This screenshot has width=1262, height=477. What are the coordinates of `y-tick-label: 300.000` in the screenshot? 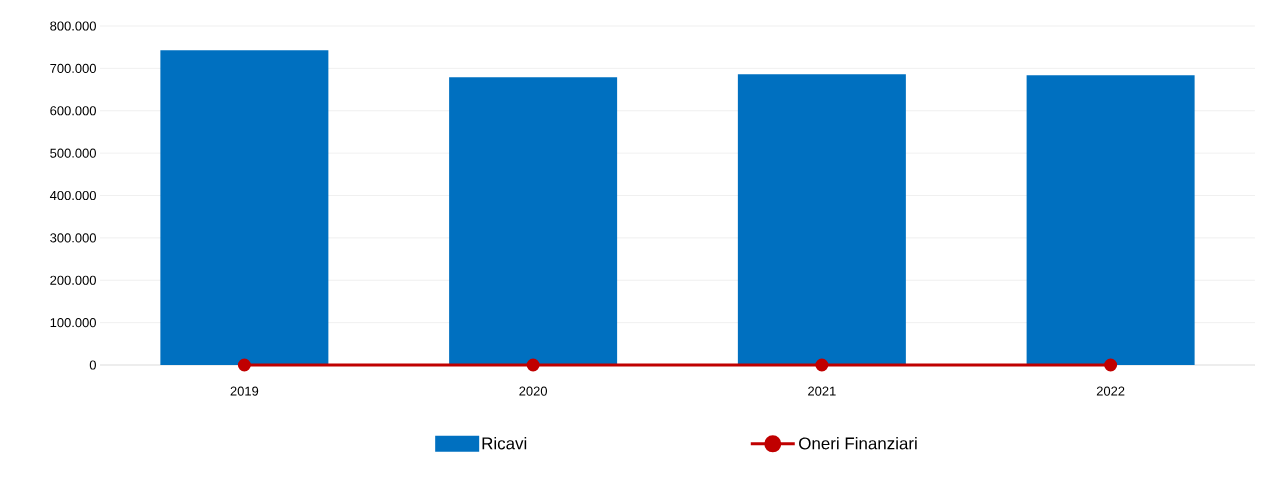 It's located at (73, 238).